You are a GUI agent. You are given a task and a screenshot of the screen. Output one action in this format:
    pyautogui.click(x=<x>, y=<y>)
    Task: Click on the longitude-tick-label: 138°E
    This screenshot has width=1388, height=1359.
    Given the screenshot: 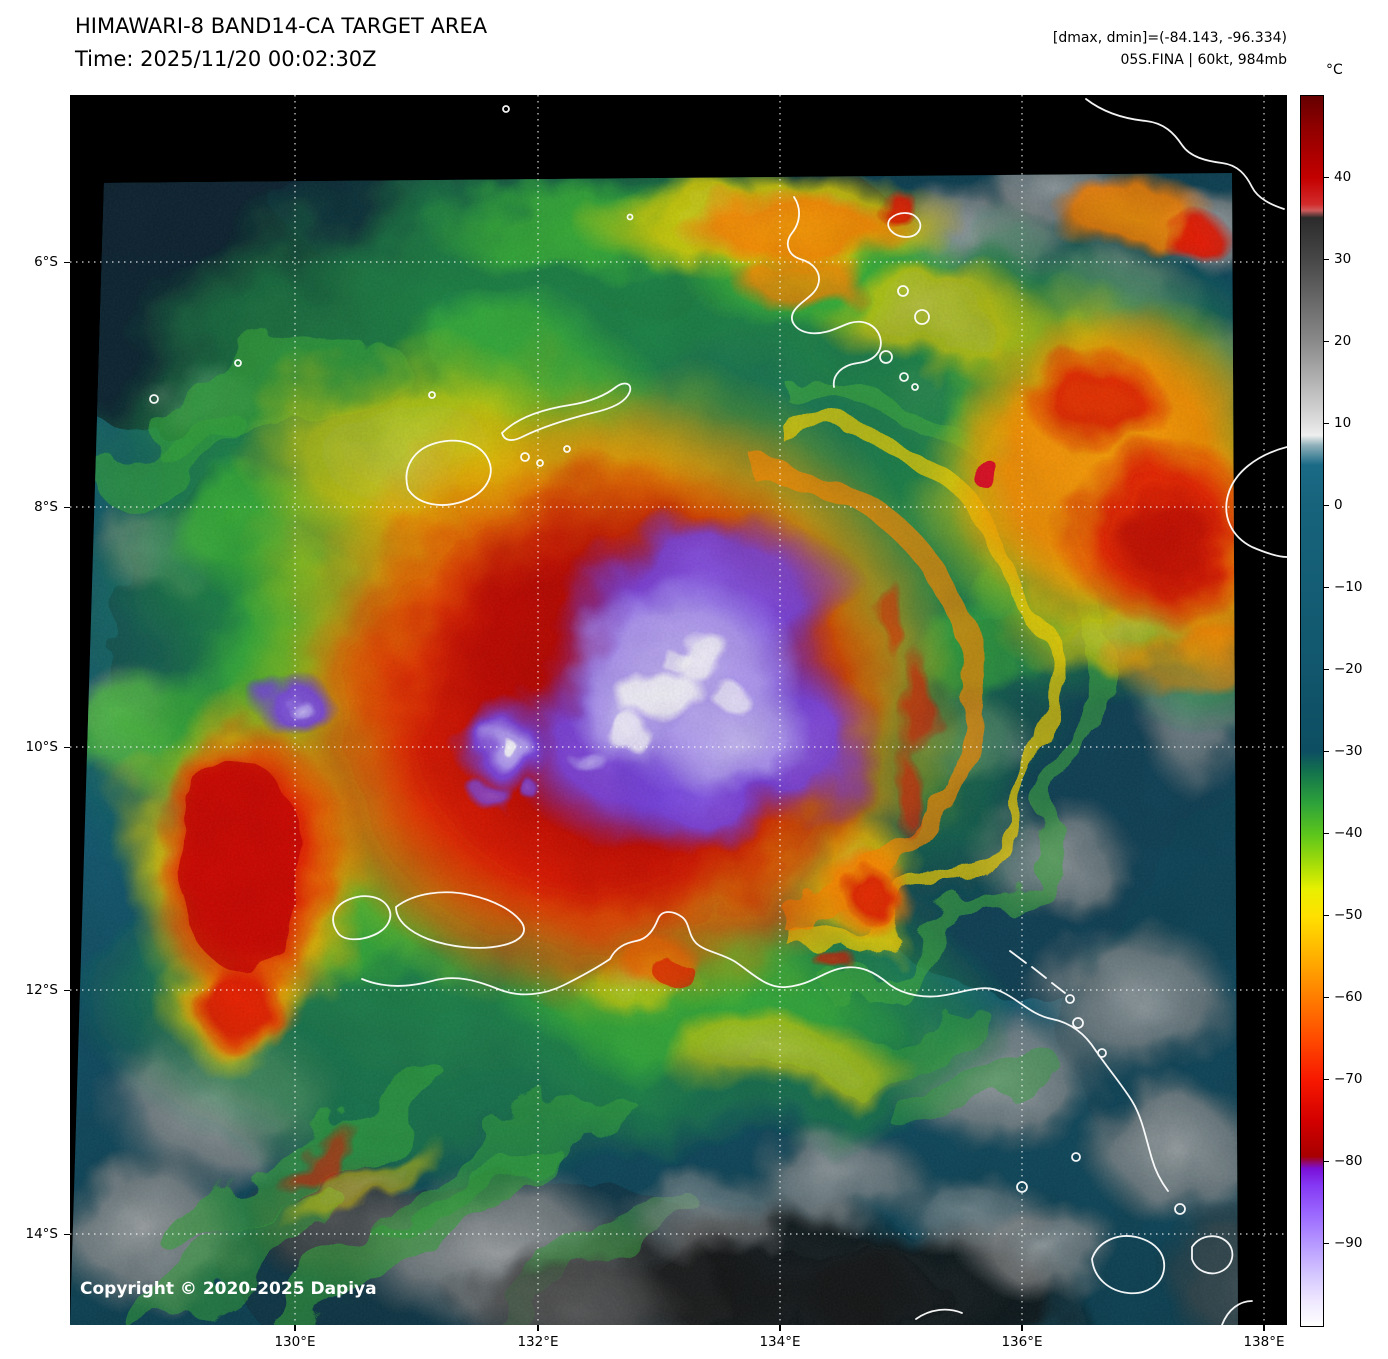 What is the action you would take?
    pyautogui.click(x=1264, y=1342)
    